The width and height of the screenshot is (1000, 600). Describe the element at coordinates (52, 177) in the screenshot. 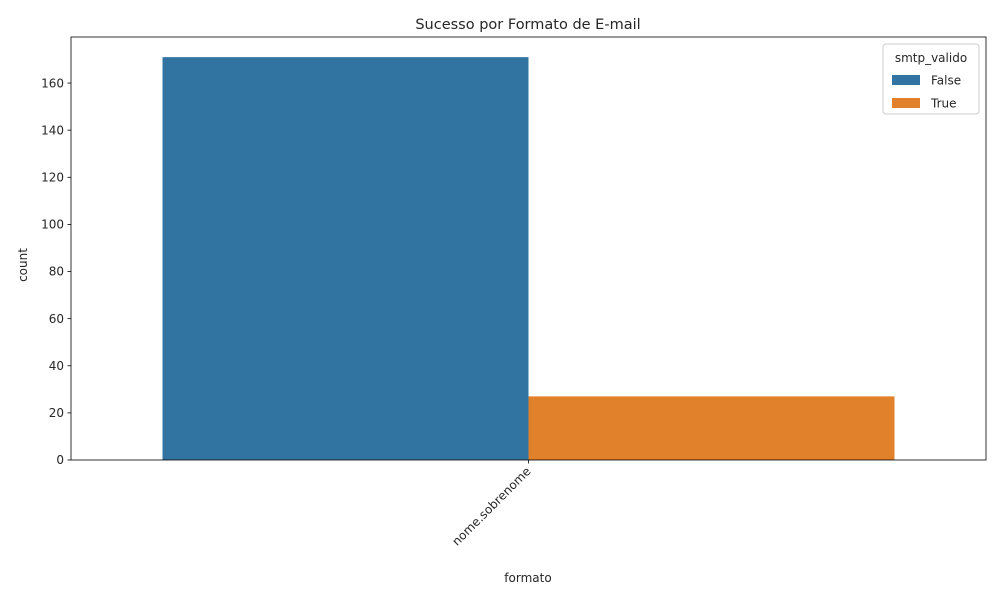

I see `y-tick-label: 120` at that location.